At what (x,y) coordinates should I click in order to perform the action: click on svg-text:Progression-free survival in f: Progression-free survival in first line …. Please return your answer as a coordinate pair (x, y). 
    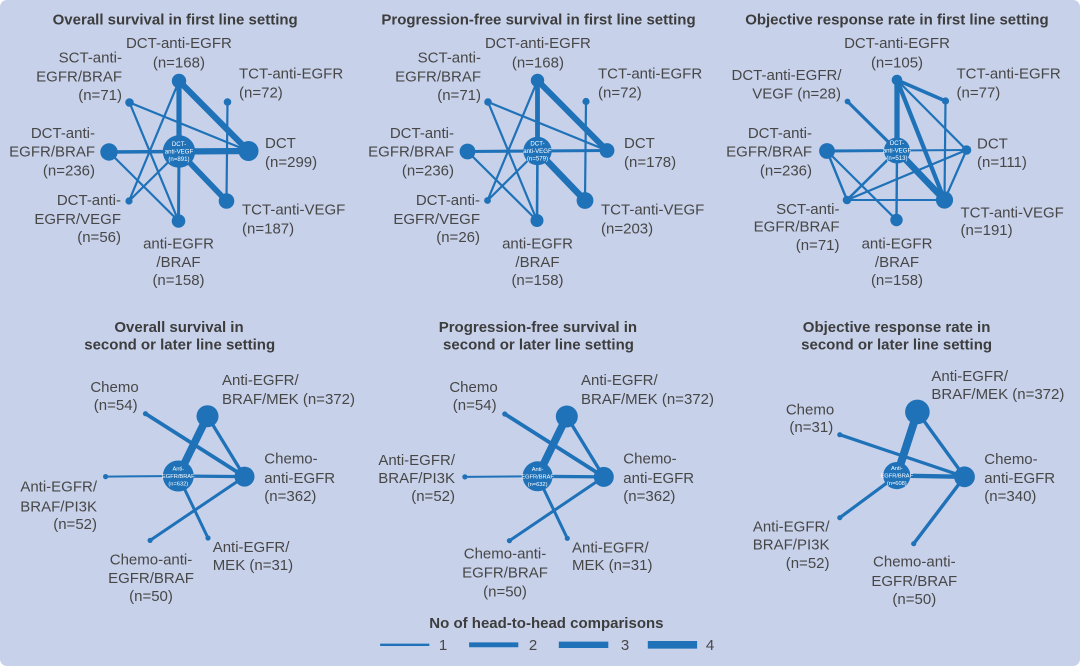
    Looking at the image, I should click on (538, 20).